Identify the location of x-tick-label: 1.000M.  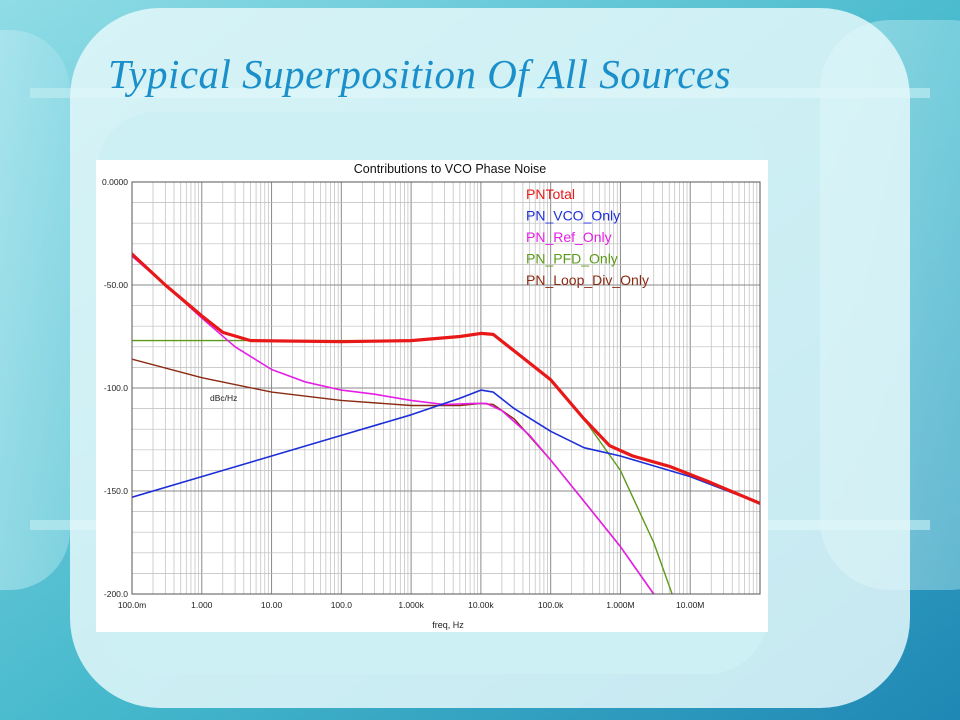
(620, 605).